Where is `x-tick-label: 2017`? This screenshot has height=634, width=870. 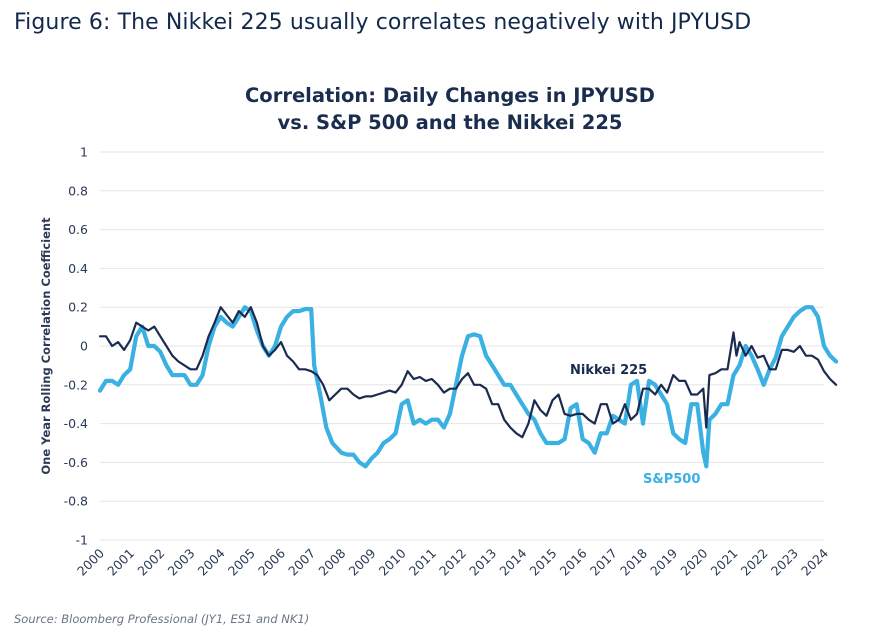
x-tick-label: 2017 is located at coordinates (603, 562).